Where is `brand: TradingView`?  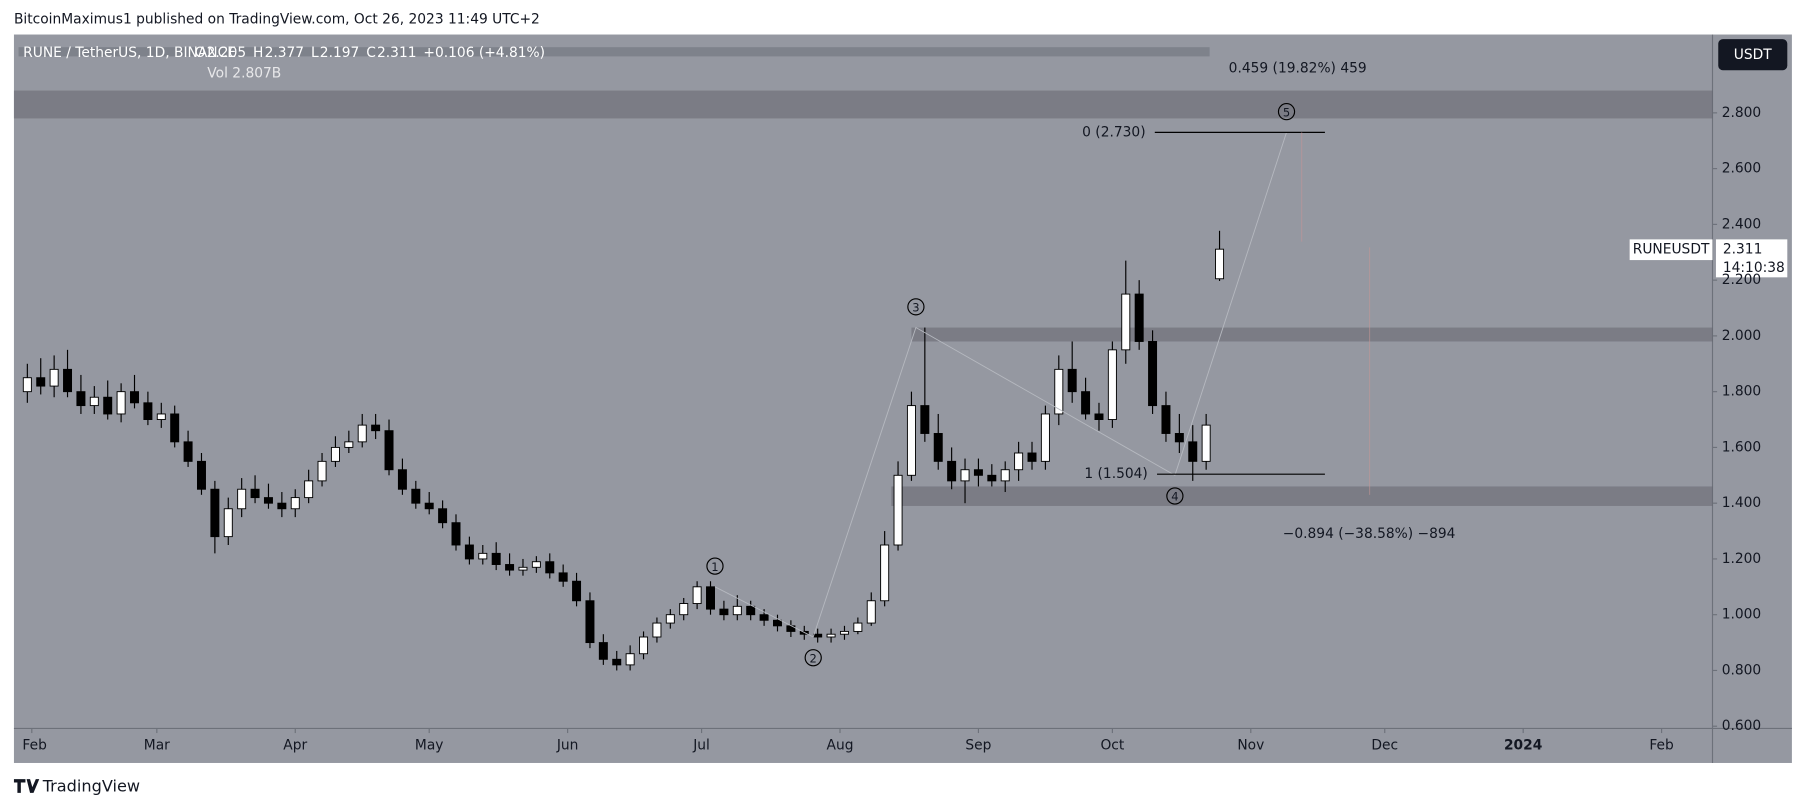 brand: TradingView is located at coordinates (91, 786).